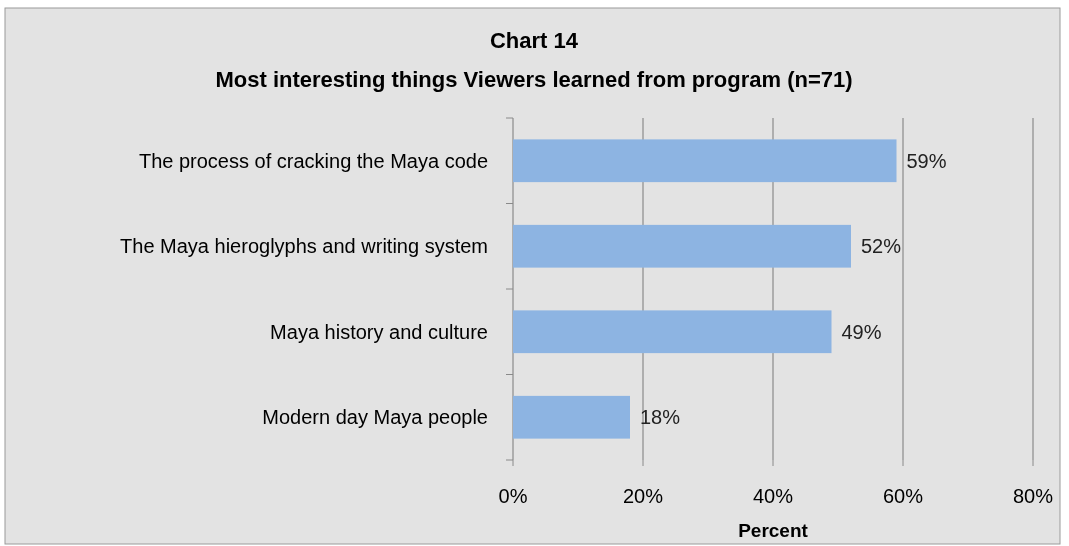  I want to click on x-tick-label: 60%, so click(903, 496).